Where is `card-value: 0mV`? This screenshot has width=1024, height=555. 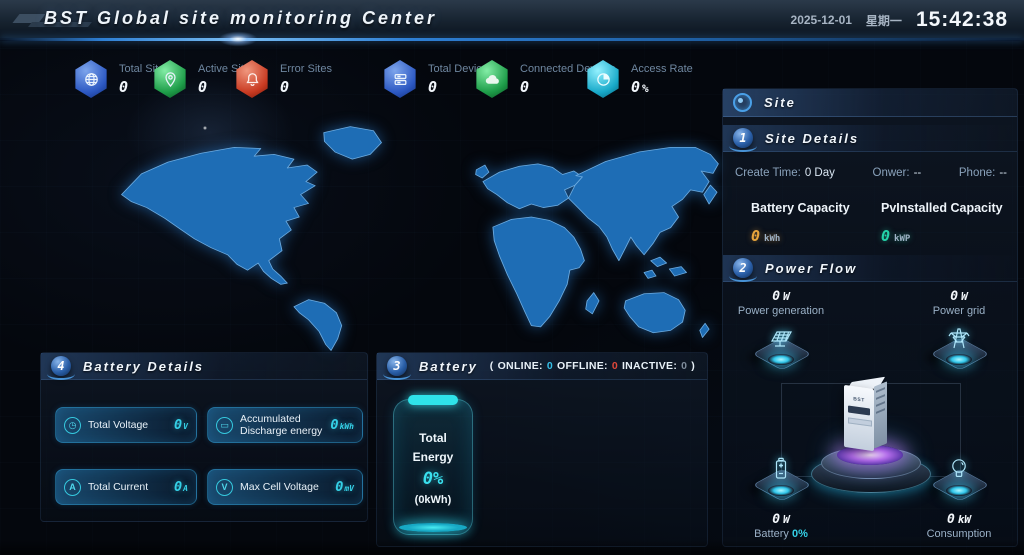 card-value: 0mV is located at coordinates (344, 487).